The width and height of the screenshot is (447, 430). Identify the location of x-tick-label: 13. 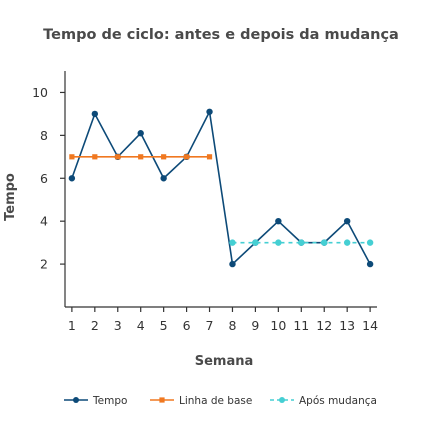
(347, 325).